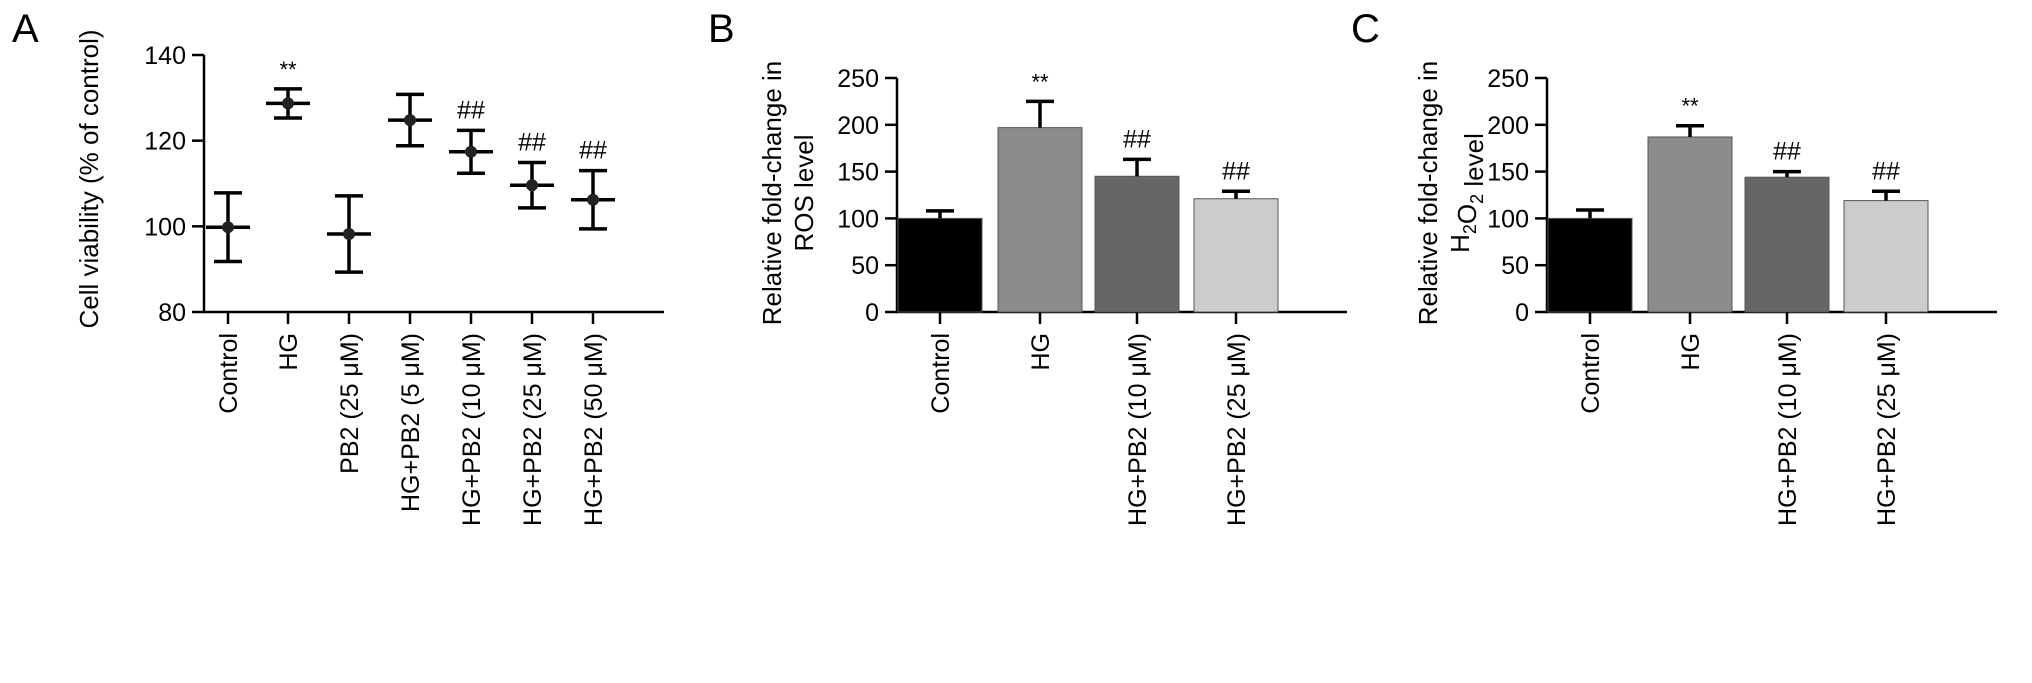 Image resolution: width=2032 pixels, height=683 pixels. Describe the element at coordinates (872, 313) in the screenshot. I see `panel-b-y-tick-label: 0` at that location.